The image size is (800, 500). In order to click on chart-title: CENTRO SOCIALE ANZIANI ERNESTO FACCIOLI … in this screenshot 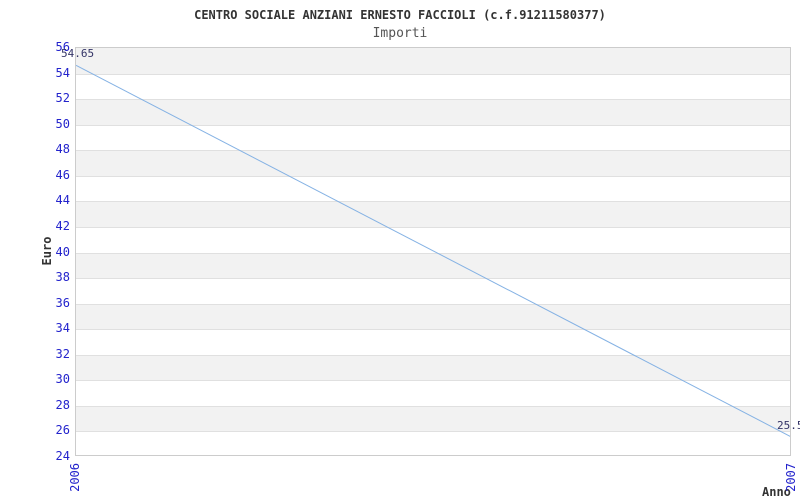, I will do `click(400, 15)`.